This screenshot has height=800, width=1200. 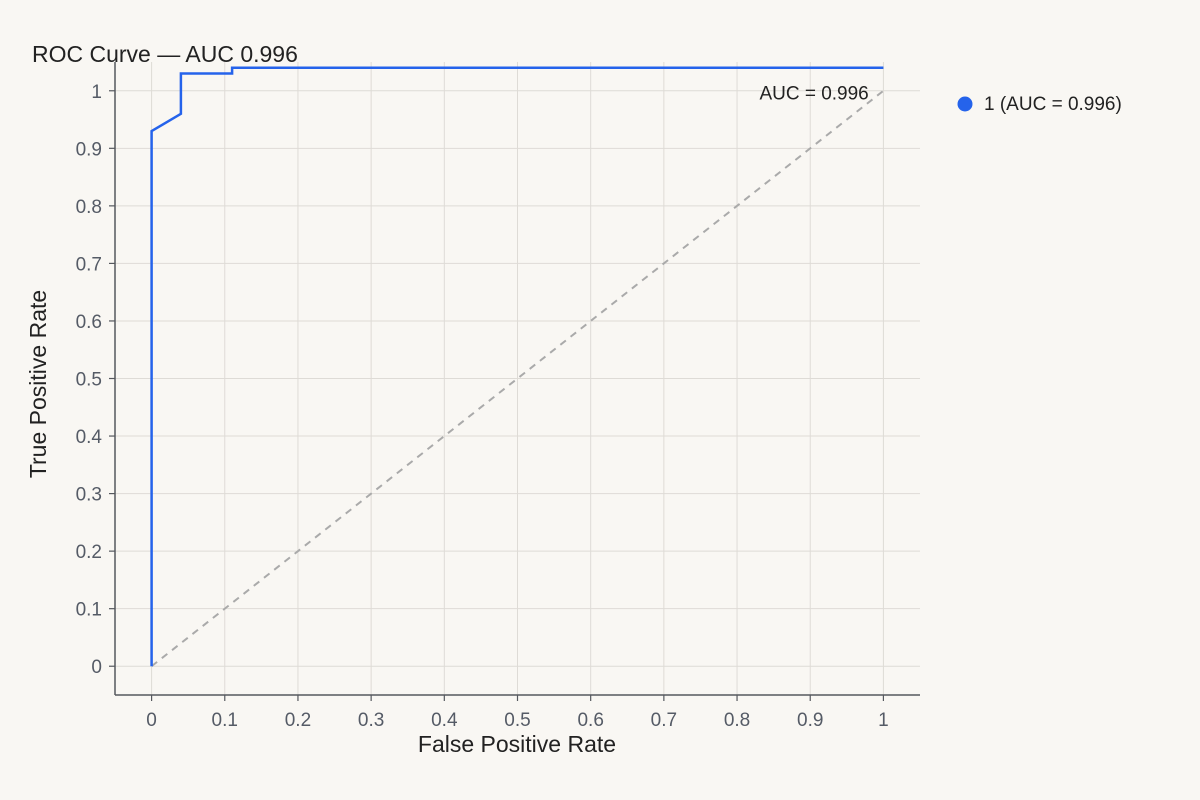 I want to click on y-tick-label: 0.6, so click(x=89, y=322).